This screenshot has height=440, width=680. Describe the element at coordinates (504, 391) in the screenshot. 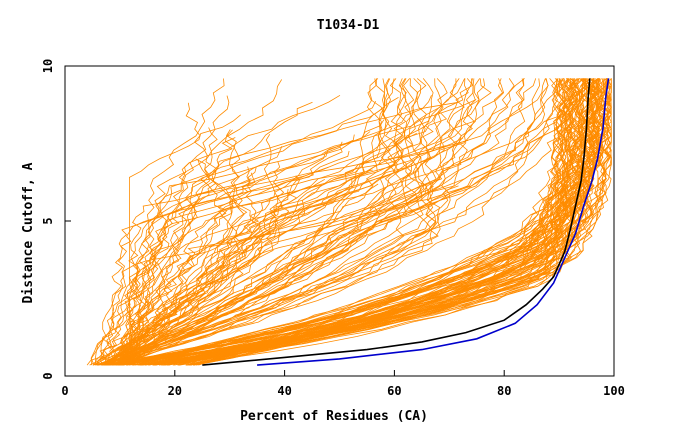

I see `x-tick-label: 80` at that location.